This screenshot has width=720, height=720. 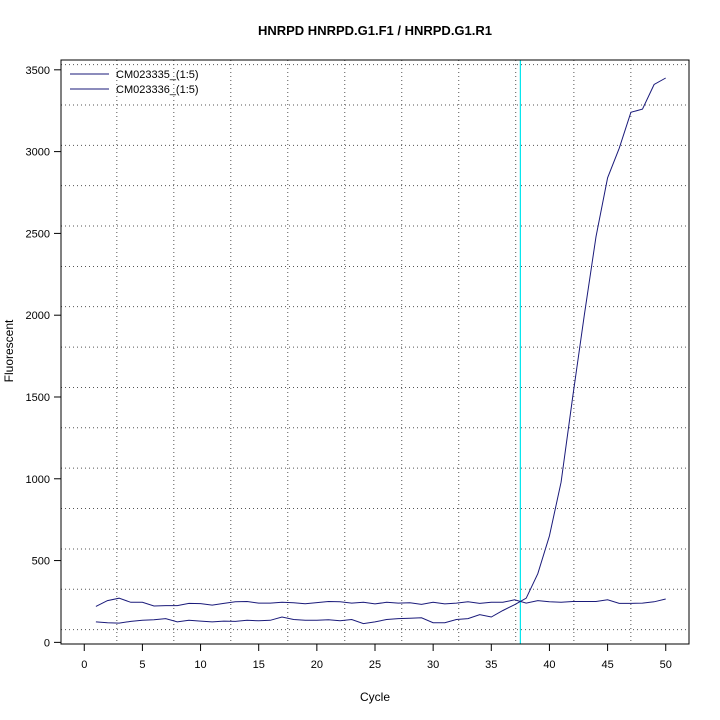 What do you see at coordinates (376, 657) in the screenshot?
I see `x-axis: 0 5 10 15 20 25 30 35 40 45 50` at bounding box center [376, 657].